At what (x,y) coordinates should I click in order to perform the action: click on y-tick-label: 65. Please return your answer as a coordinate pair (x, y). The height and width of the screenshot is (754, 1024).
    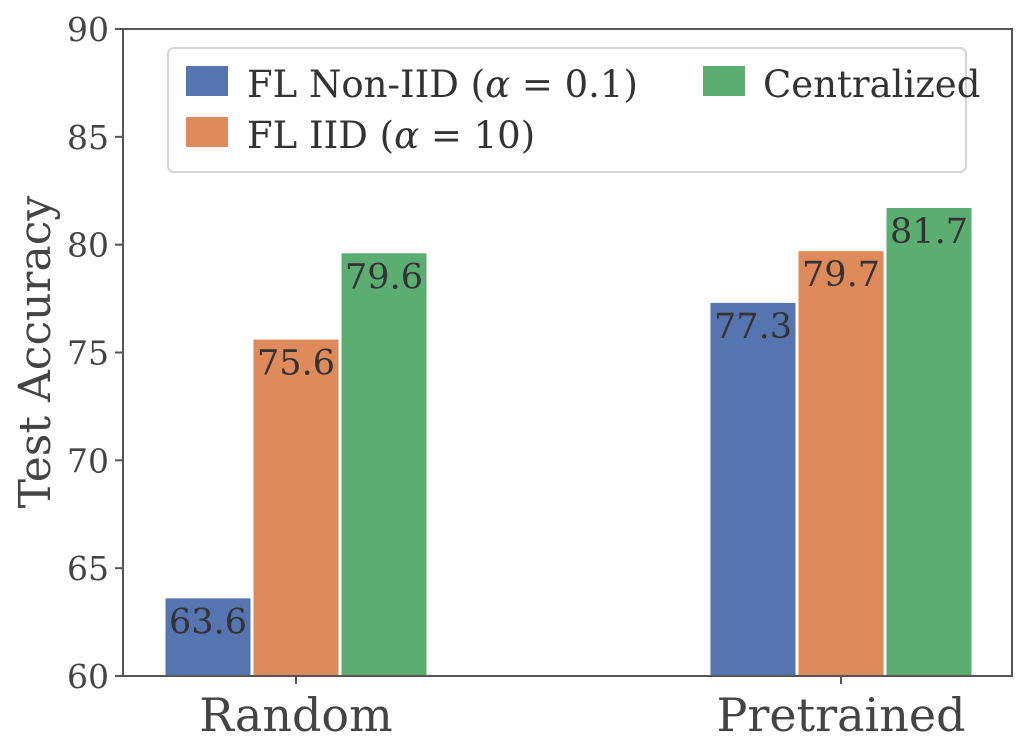
    Looking at the image, I should click on (88, 568).